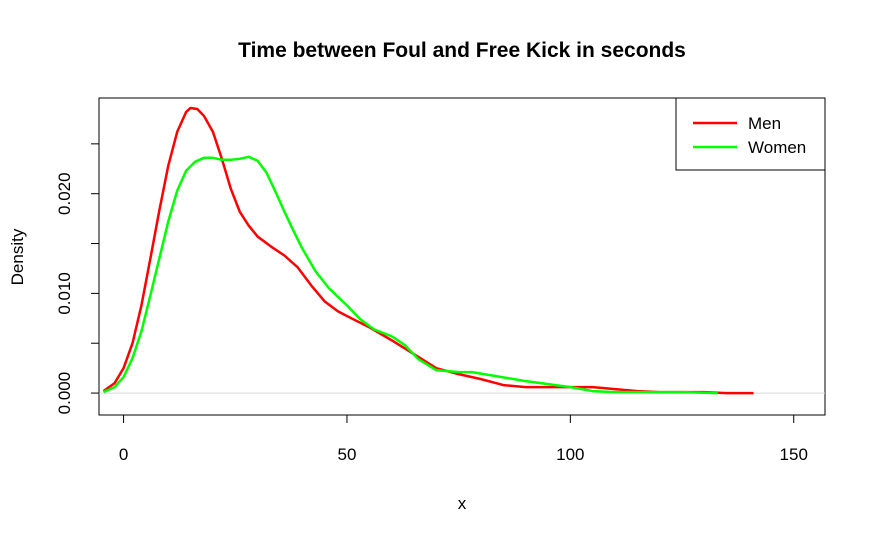 This screenshot has height=540, width=875. Describe the element at coordinates (123, 454) in the screenshot. I see `x-tick-label: 0` at that location.